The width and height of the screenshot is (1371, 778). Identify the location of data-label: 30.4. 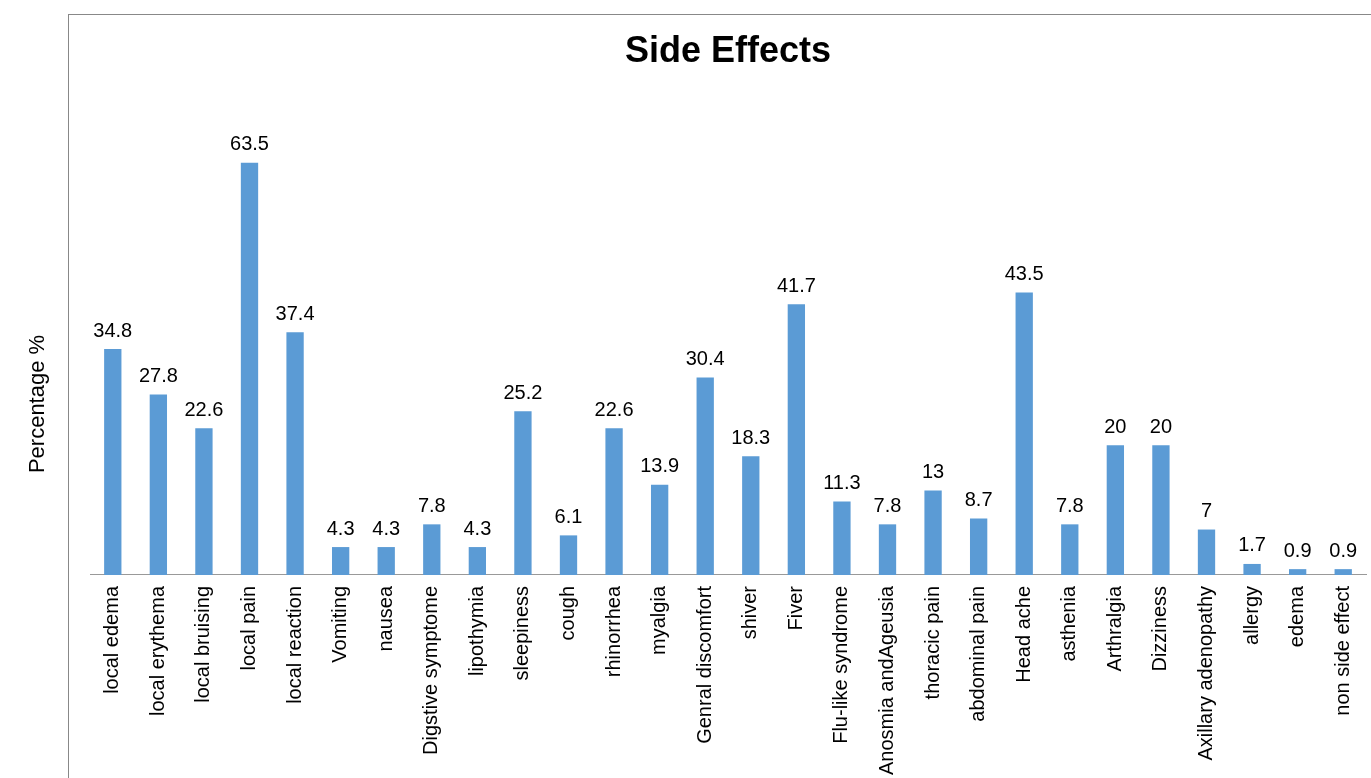
(705, 358).